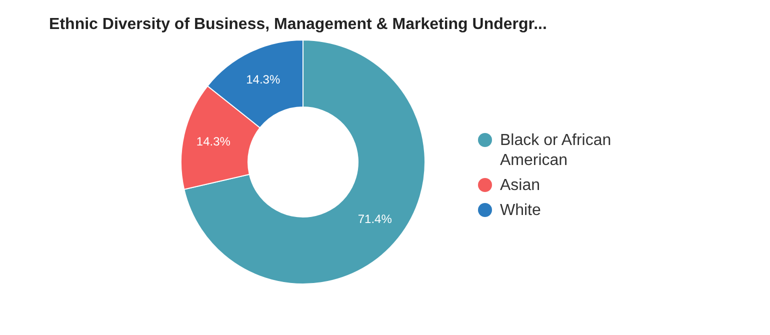 The width and height of the screenshot is (770, 335). I want to click on legend-label: Asian, so click(520, 186).